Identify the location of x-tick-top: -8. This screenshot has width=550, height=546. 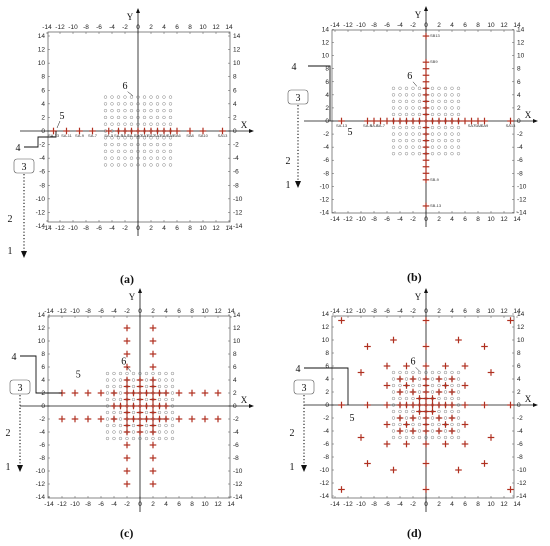
(88, 311).